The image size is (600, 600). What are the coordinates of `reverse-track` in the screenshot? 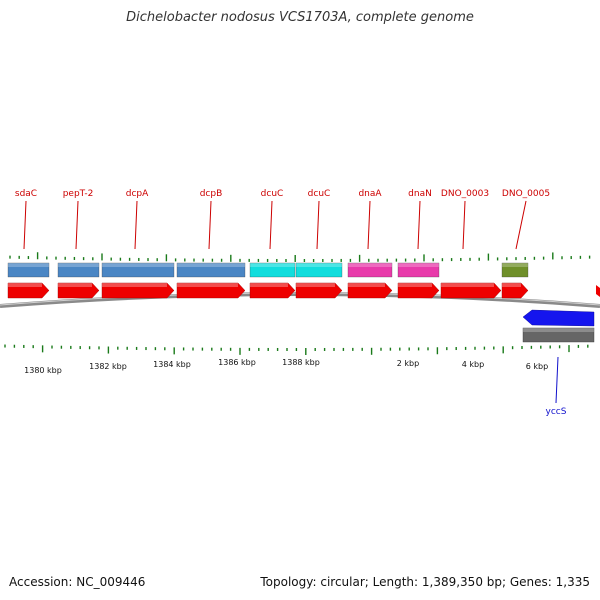 It's located at (558, 326).